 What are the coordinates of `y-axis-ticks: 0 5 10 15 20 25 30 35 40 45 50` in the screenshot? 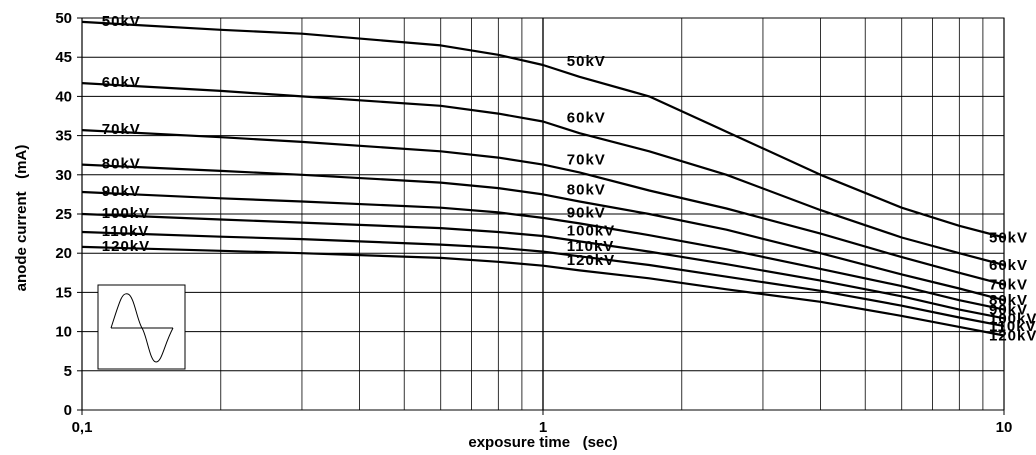 It's located at (68, 214).